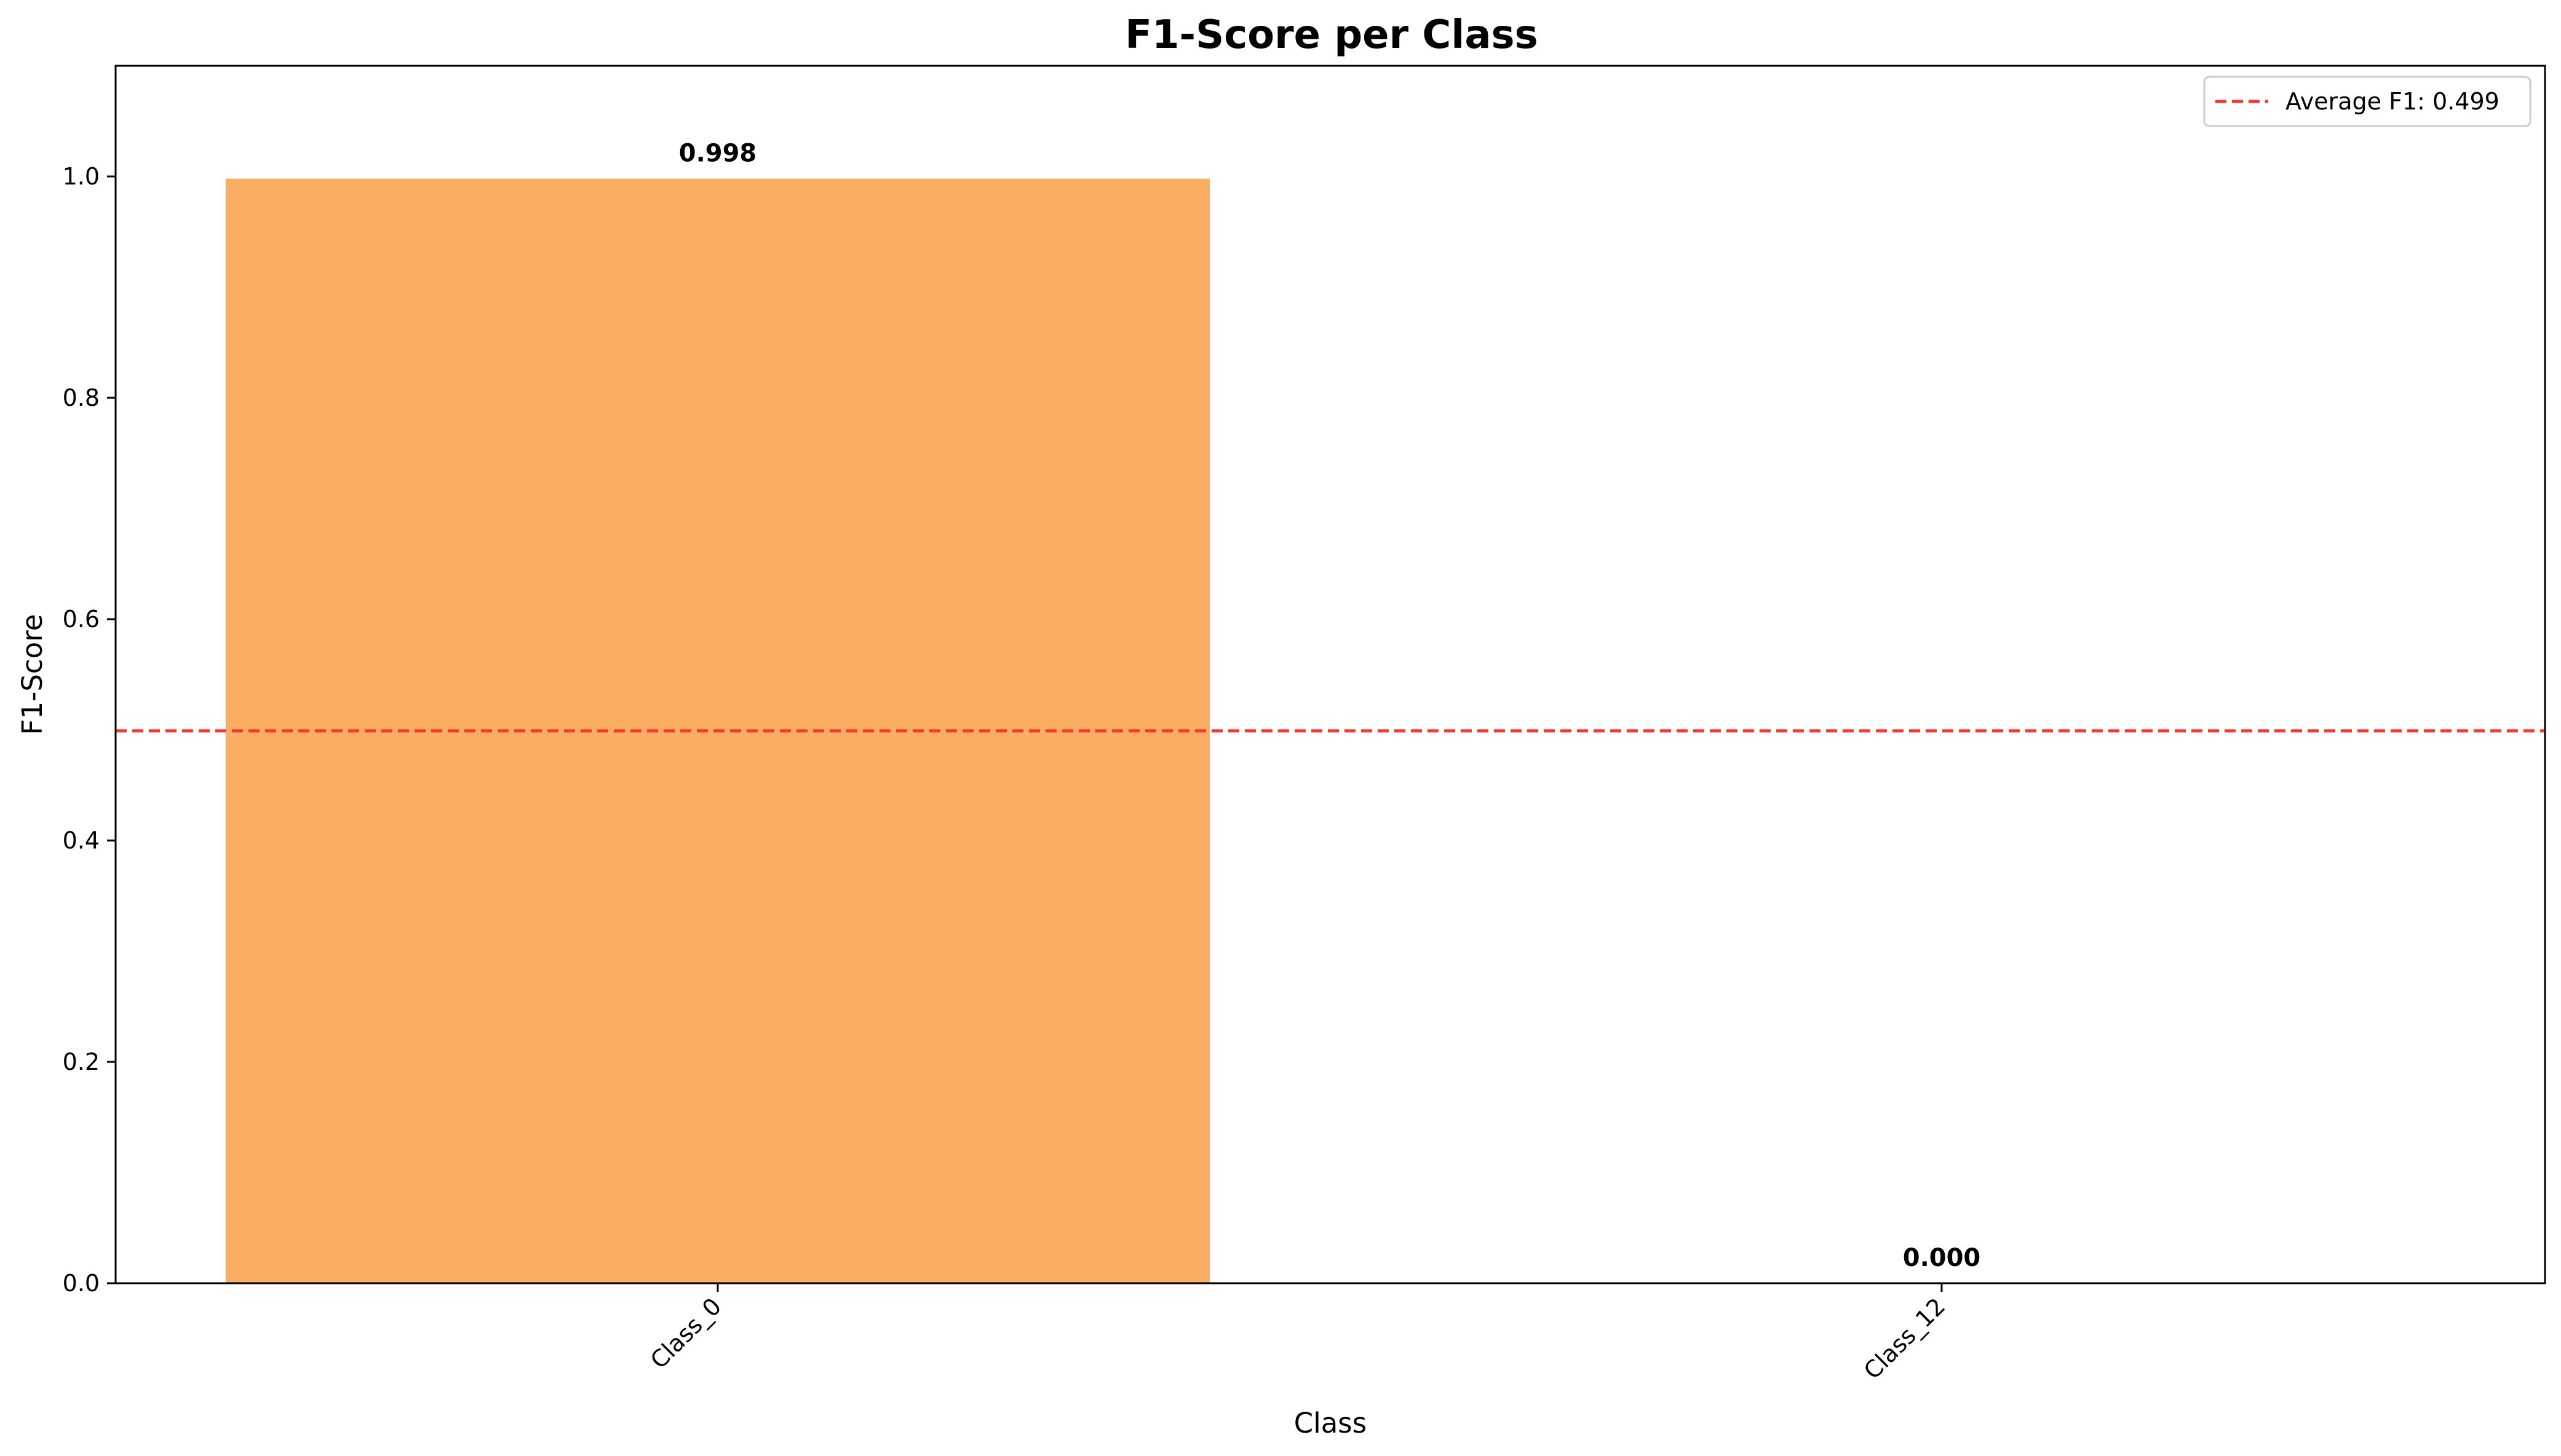  I want to click on y-tick-label: 0.2, so click(82, 1061).